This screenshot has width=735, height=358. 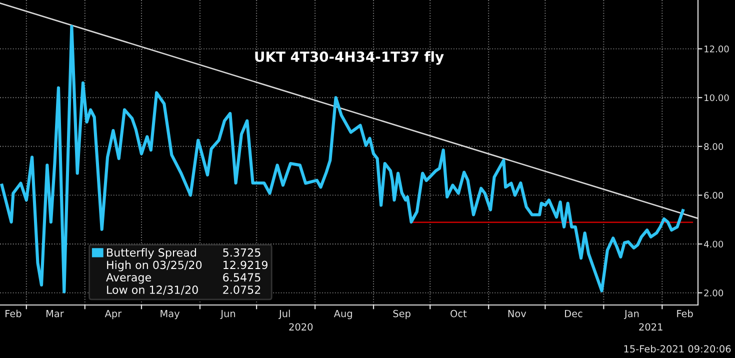 What do you see at coordinates (573, 314) in the screenshot?
I see `x-tick-label: Dec` at bounding box center [573, 314].